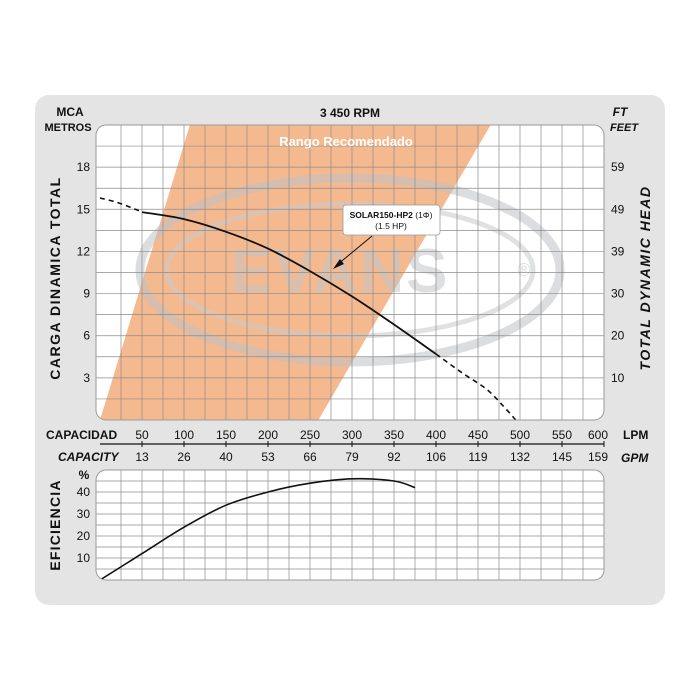 The image size is (700, 700). I want to click on callout-arrow-head, so click(338, 264).